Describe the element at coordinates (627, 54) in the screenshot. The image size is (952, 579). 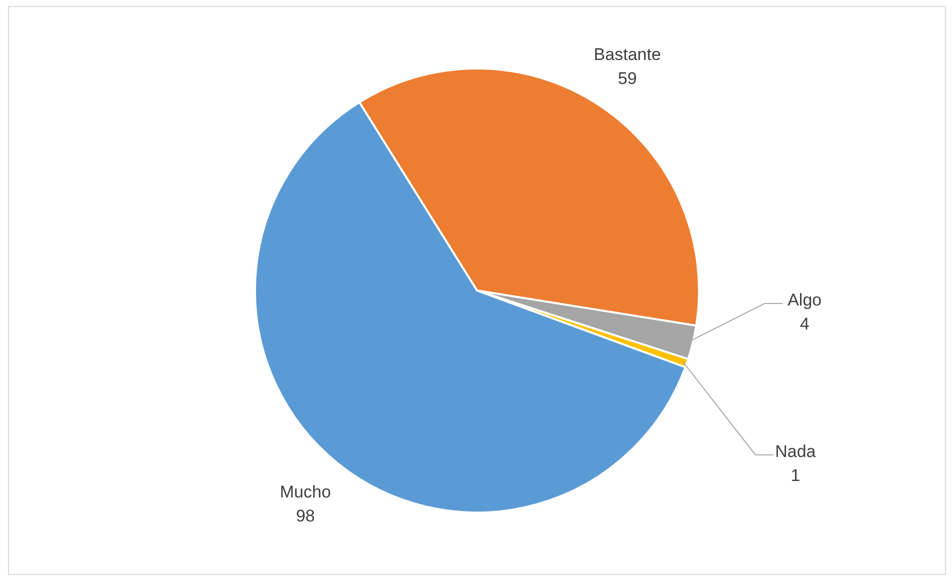
I see `slice-label: Bastante` at that location.